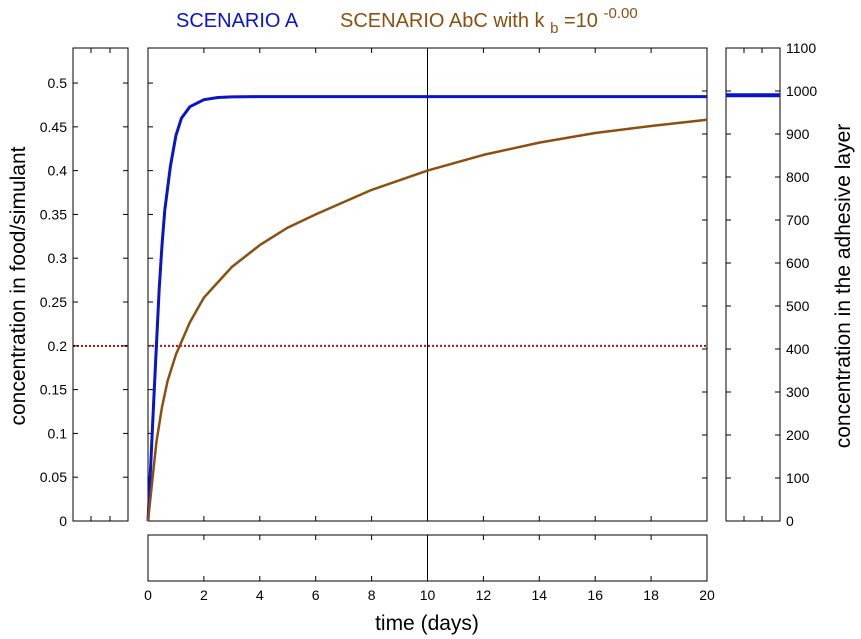  What do you see at coordinates (427, 558) in the screenshot?
I see `bottom-side-panel` at bounding box center [427, 558].